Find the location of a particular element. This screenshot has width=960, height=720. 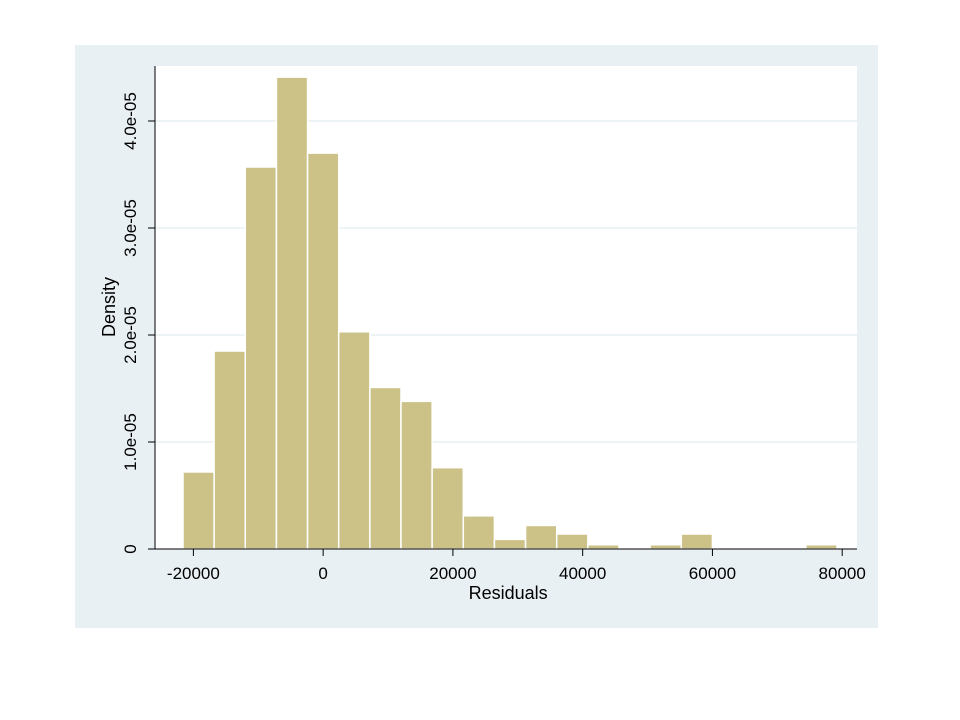

y-axis-ticks: 0 1.0e-05 2.0e-05 3.0e-05 4.0e-05 is located at coordinates (138, 323).